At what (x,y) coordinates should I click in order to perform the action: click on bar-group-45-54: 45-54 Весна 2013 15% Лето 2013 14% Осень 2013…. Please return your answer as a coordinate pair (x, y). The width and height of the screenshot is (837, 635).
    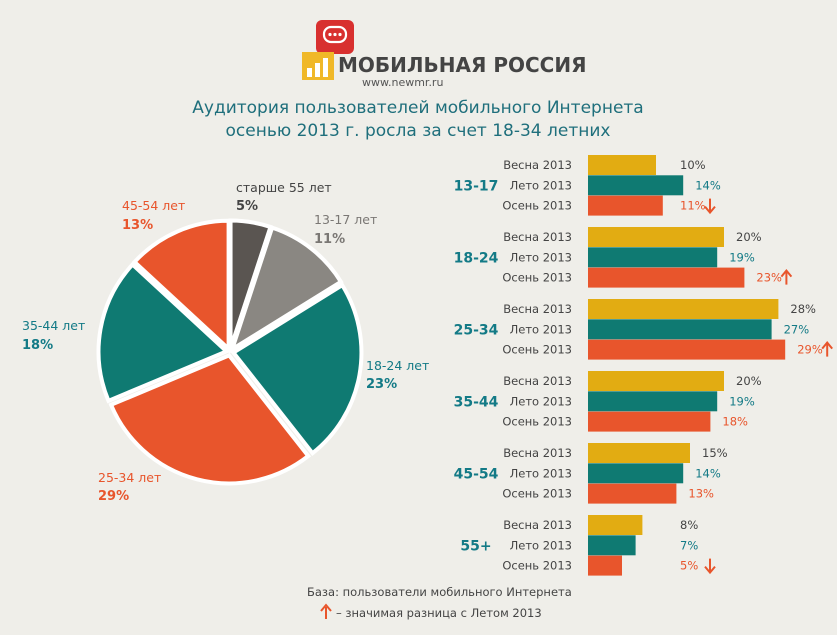
    Looking at the image, I should click on (591, 473).